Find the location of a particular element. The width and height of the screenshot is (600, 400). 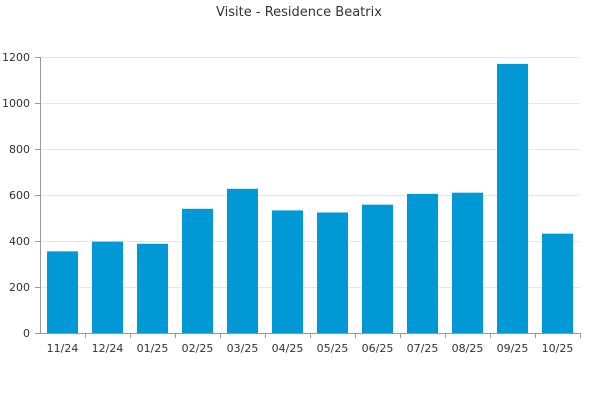

y-axis-tick-labels: 0 200 400 600 800 1000 1200 is located at coordinates (16, 195).